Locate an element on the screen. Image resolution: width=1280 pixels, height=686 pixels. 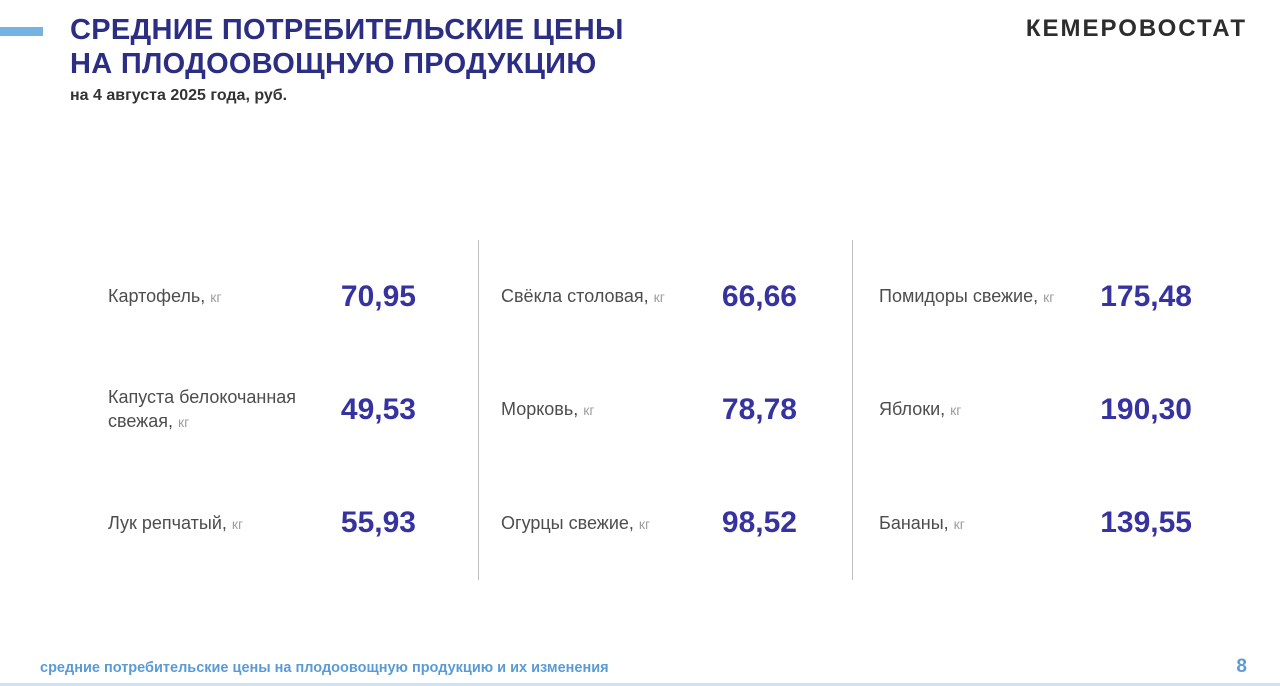
product-name: Морковь, is located at coordinates (540, 409).